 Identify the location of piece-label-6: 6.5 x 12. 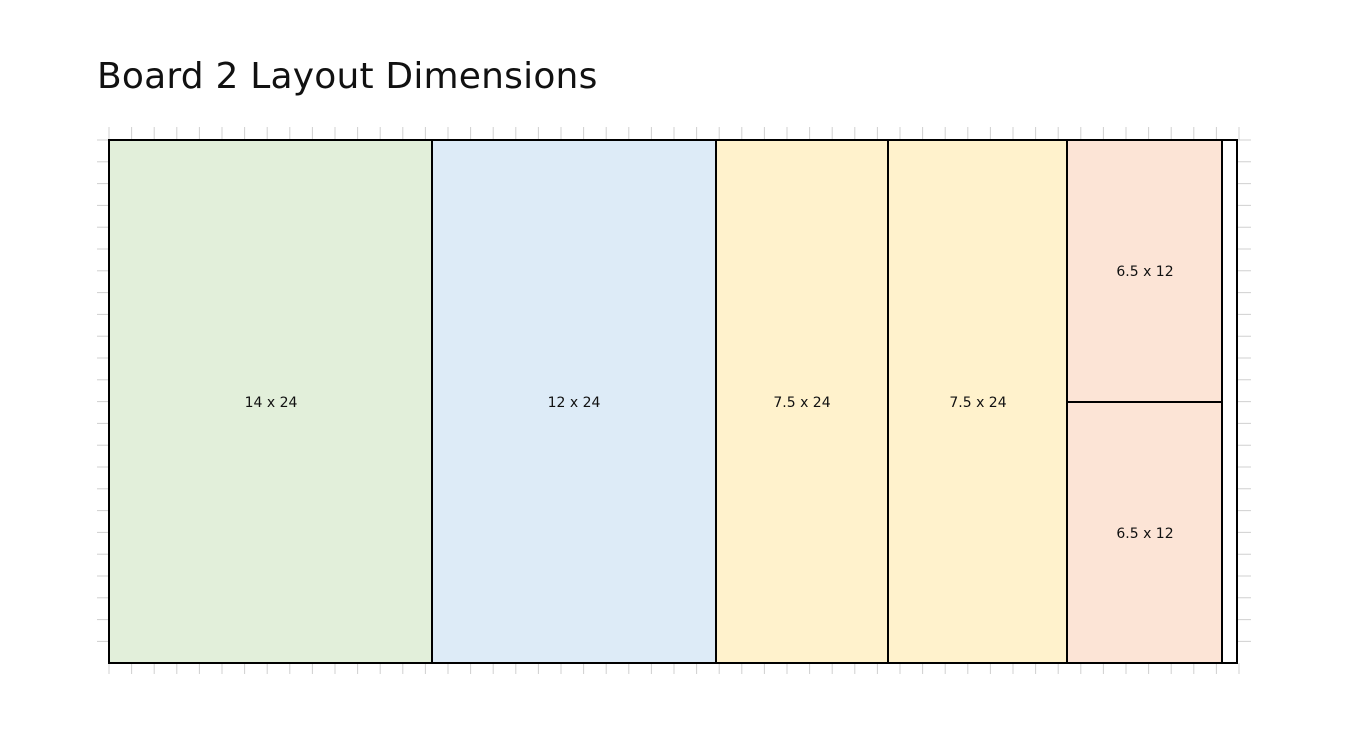
(1144, 534).